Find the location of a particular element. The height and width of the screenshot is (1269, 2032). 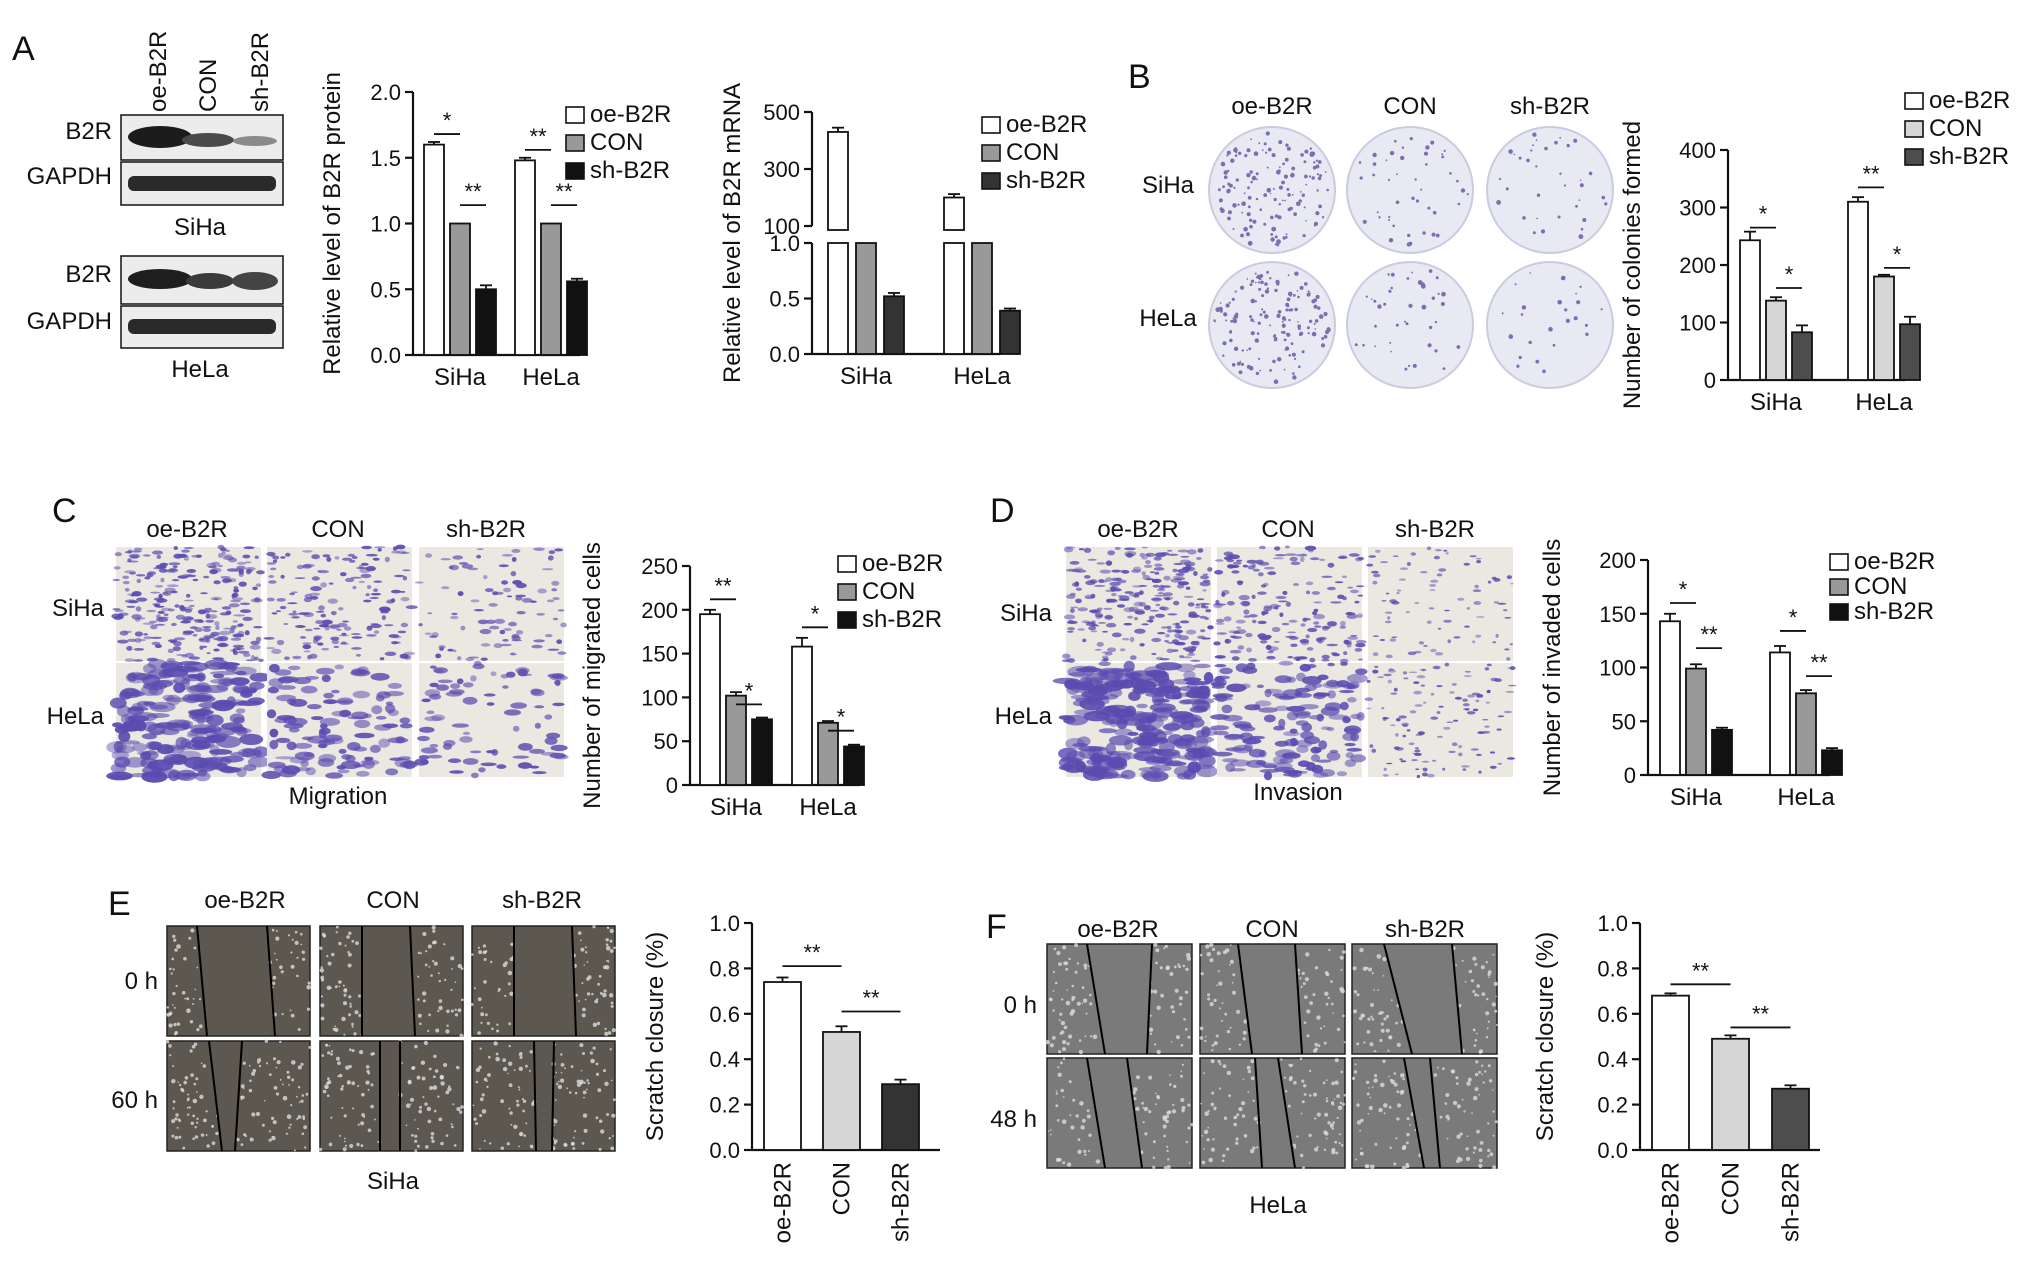

migration-col-label-con: CON is located at coordinates (337, 529).